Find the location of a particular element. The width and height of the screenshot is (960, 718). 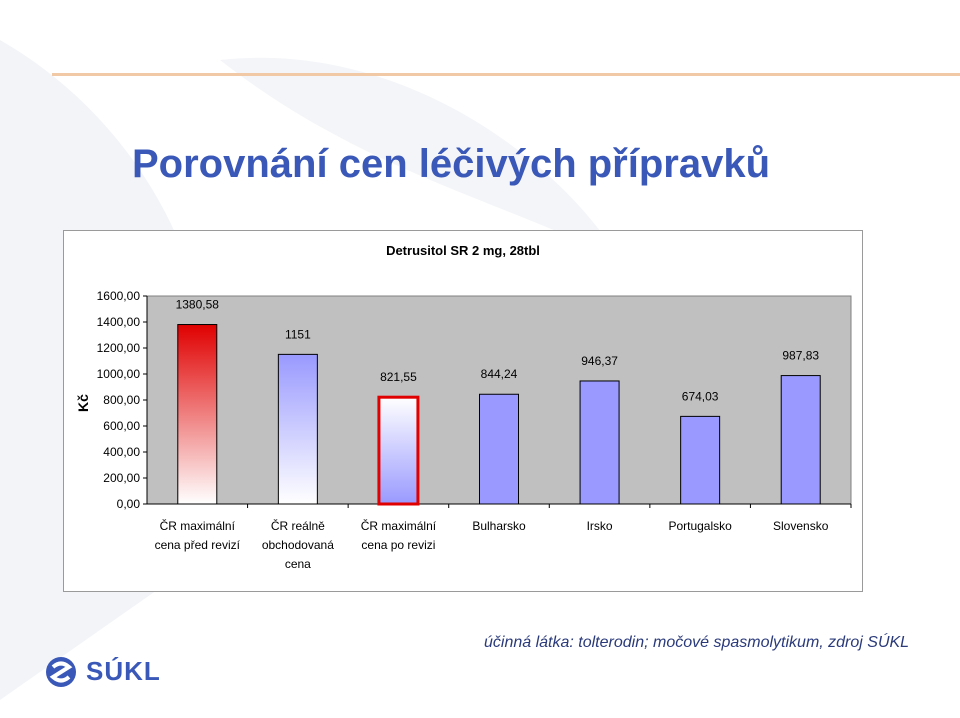

category-label: cena po revizi is located at coordinates (398, 545).